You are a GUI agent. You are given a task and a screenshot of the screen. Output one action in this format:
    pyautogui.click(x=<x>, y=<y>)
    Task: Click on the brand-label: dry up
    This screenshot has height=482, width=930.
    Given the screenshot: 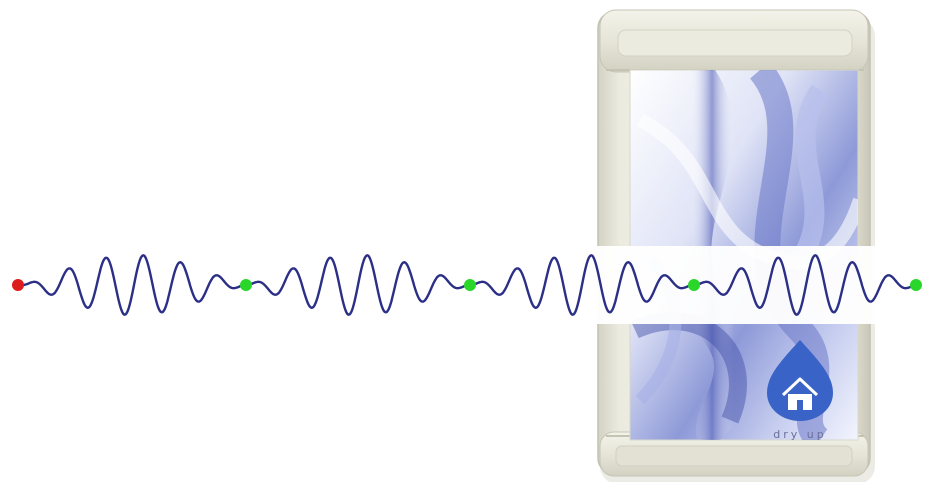 What is the action you would take?
    pyautogui.click(x=799, y=434)
    